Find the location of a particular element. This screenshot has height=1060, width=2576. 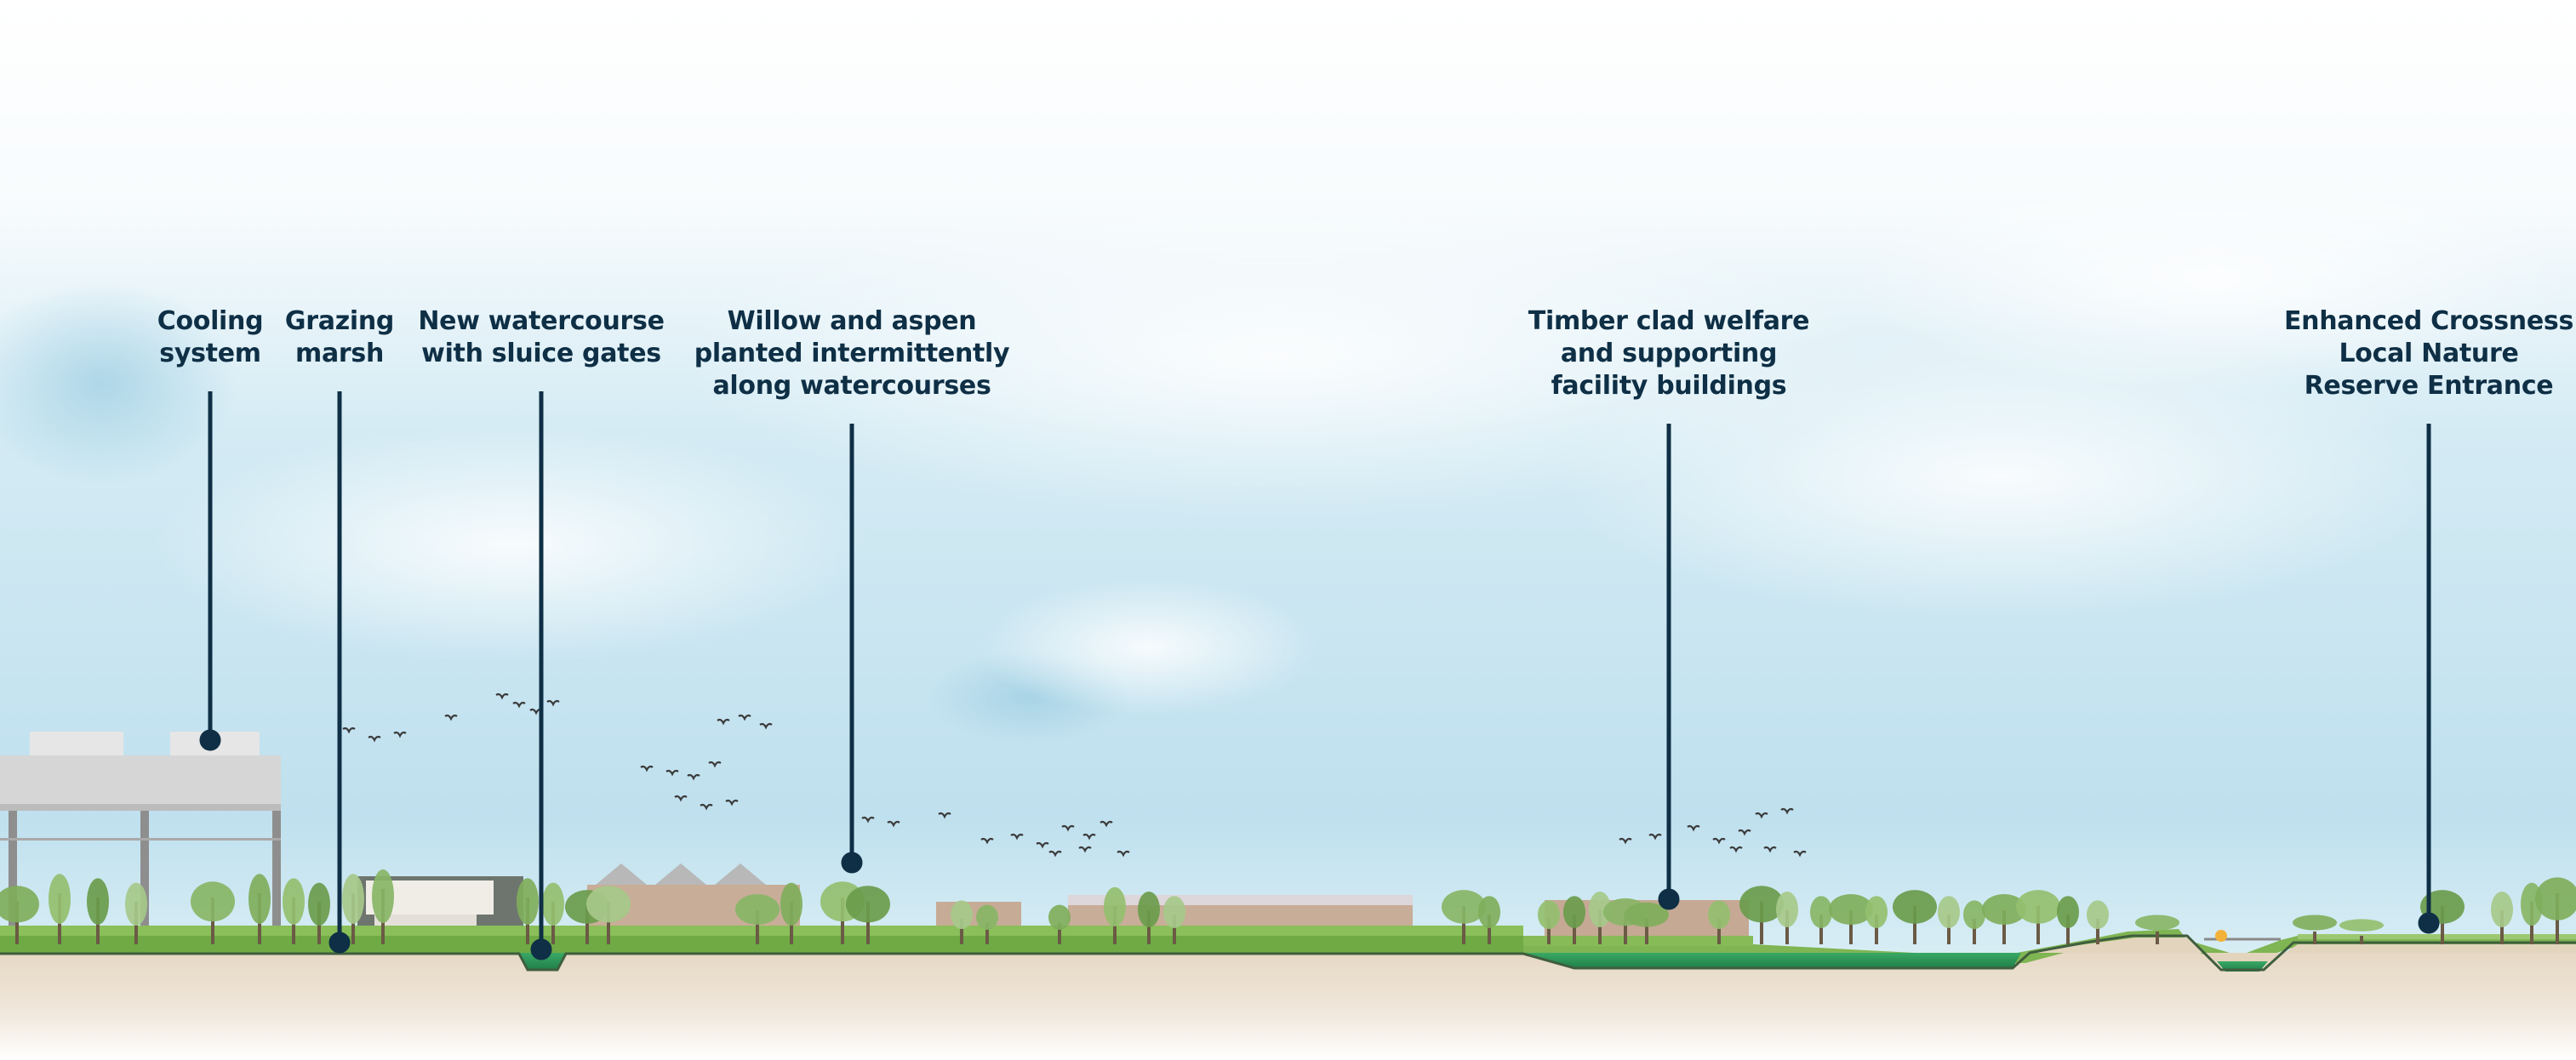

leader-dot-new-watercourse is located at coordinates (541, 949).